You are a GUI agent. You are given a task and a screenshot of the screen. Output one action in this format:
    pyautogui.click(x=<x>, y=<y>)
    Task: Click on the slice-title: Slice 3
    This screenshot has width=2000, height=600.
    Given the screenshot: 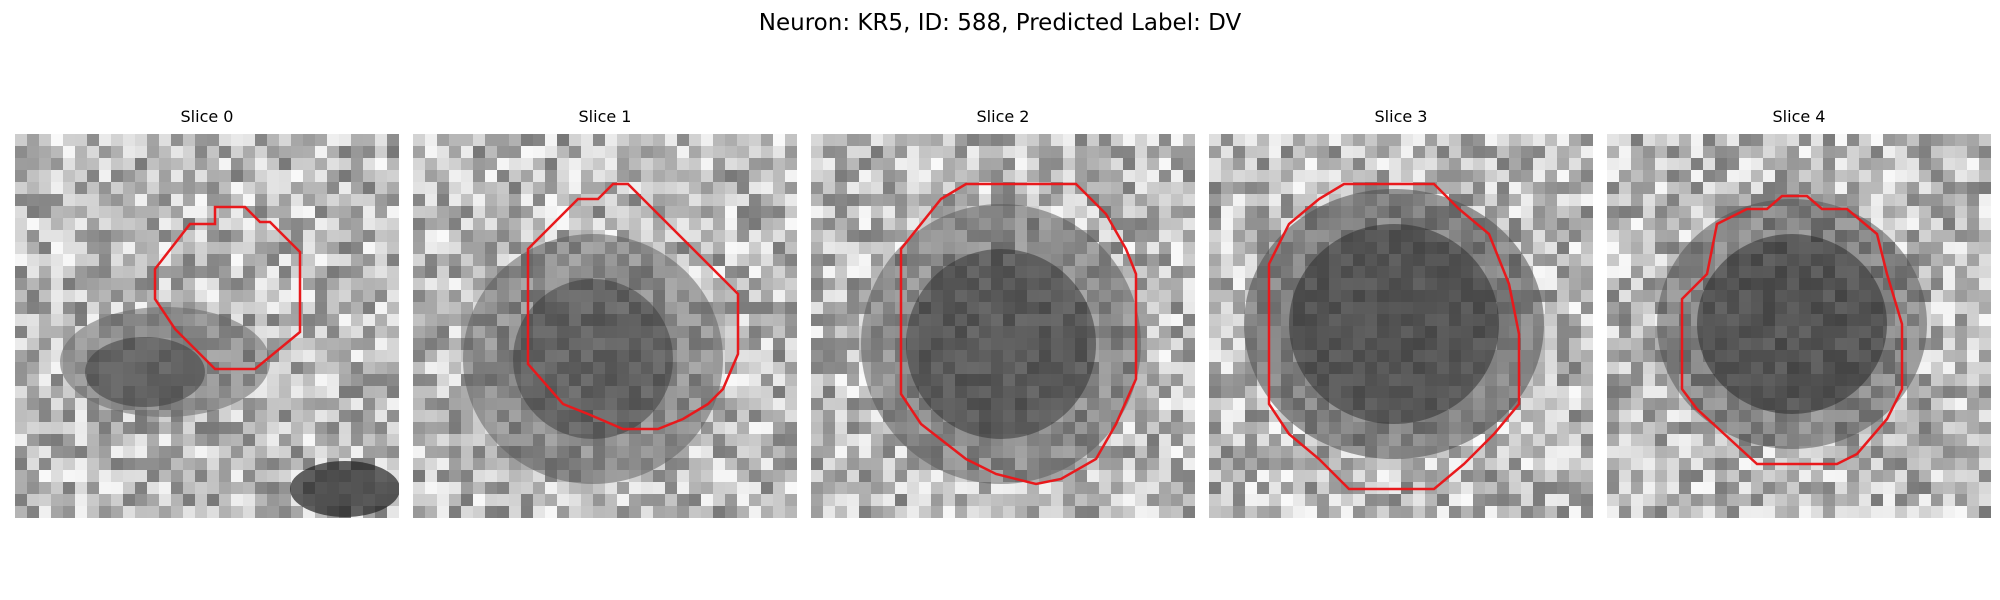 What is the action you would take?
    pyautogui.click(x=1401, y=116)
    